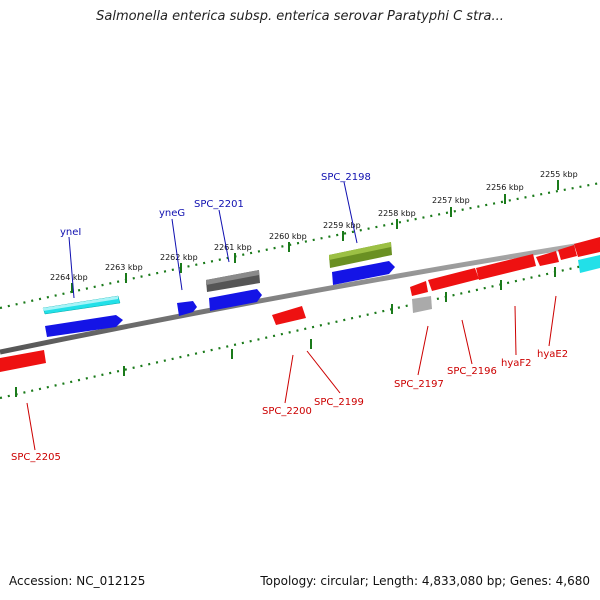  I want to click on gene-label-hyaF2: hyaF2, so click(516, 363).